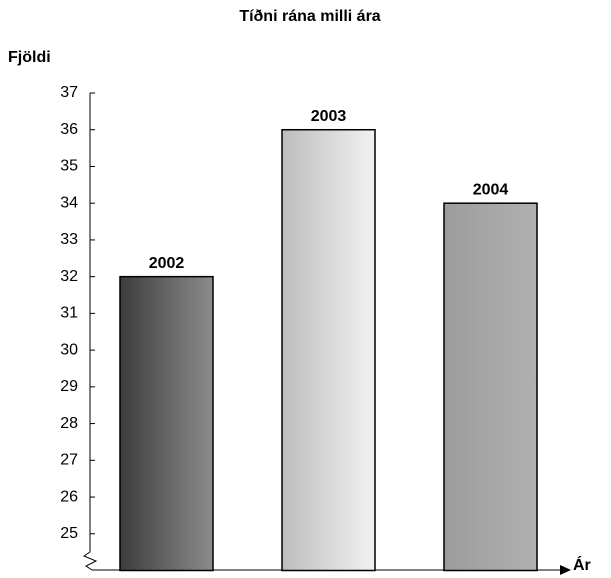  I want to click on bar-label: 2003, so click(329, 116).